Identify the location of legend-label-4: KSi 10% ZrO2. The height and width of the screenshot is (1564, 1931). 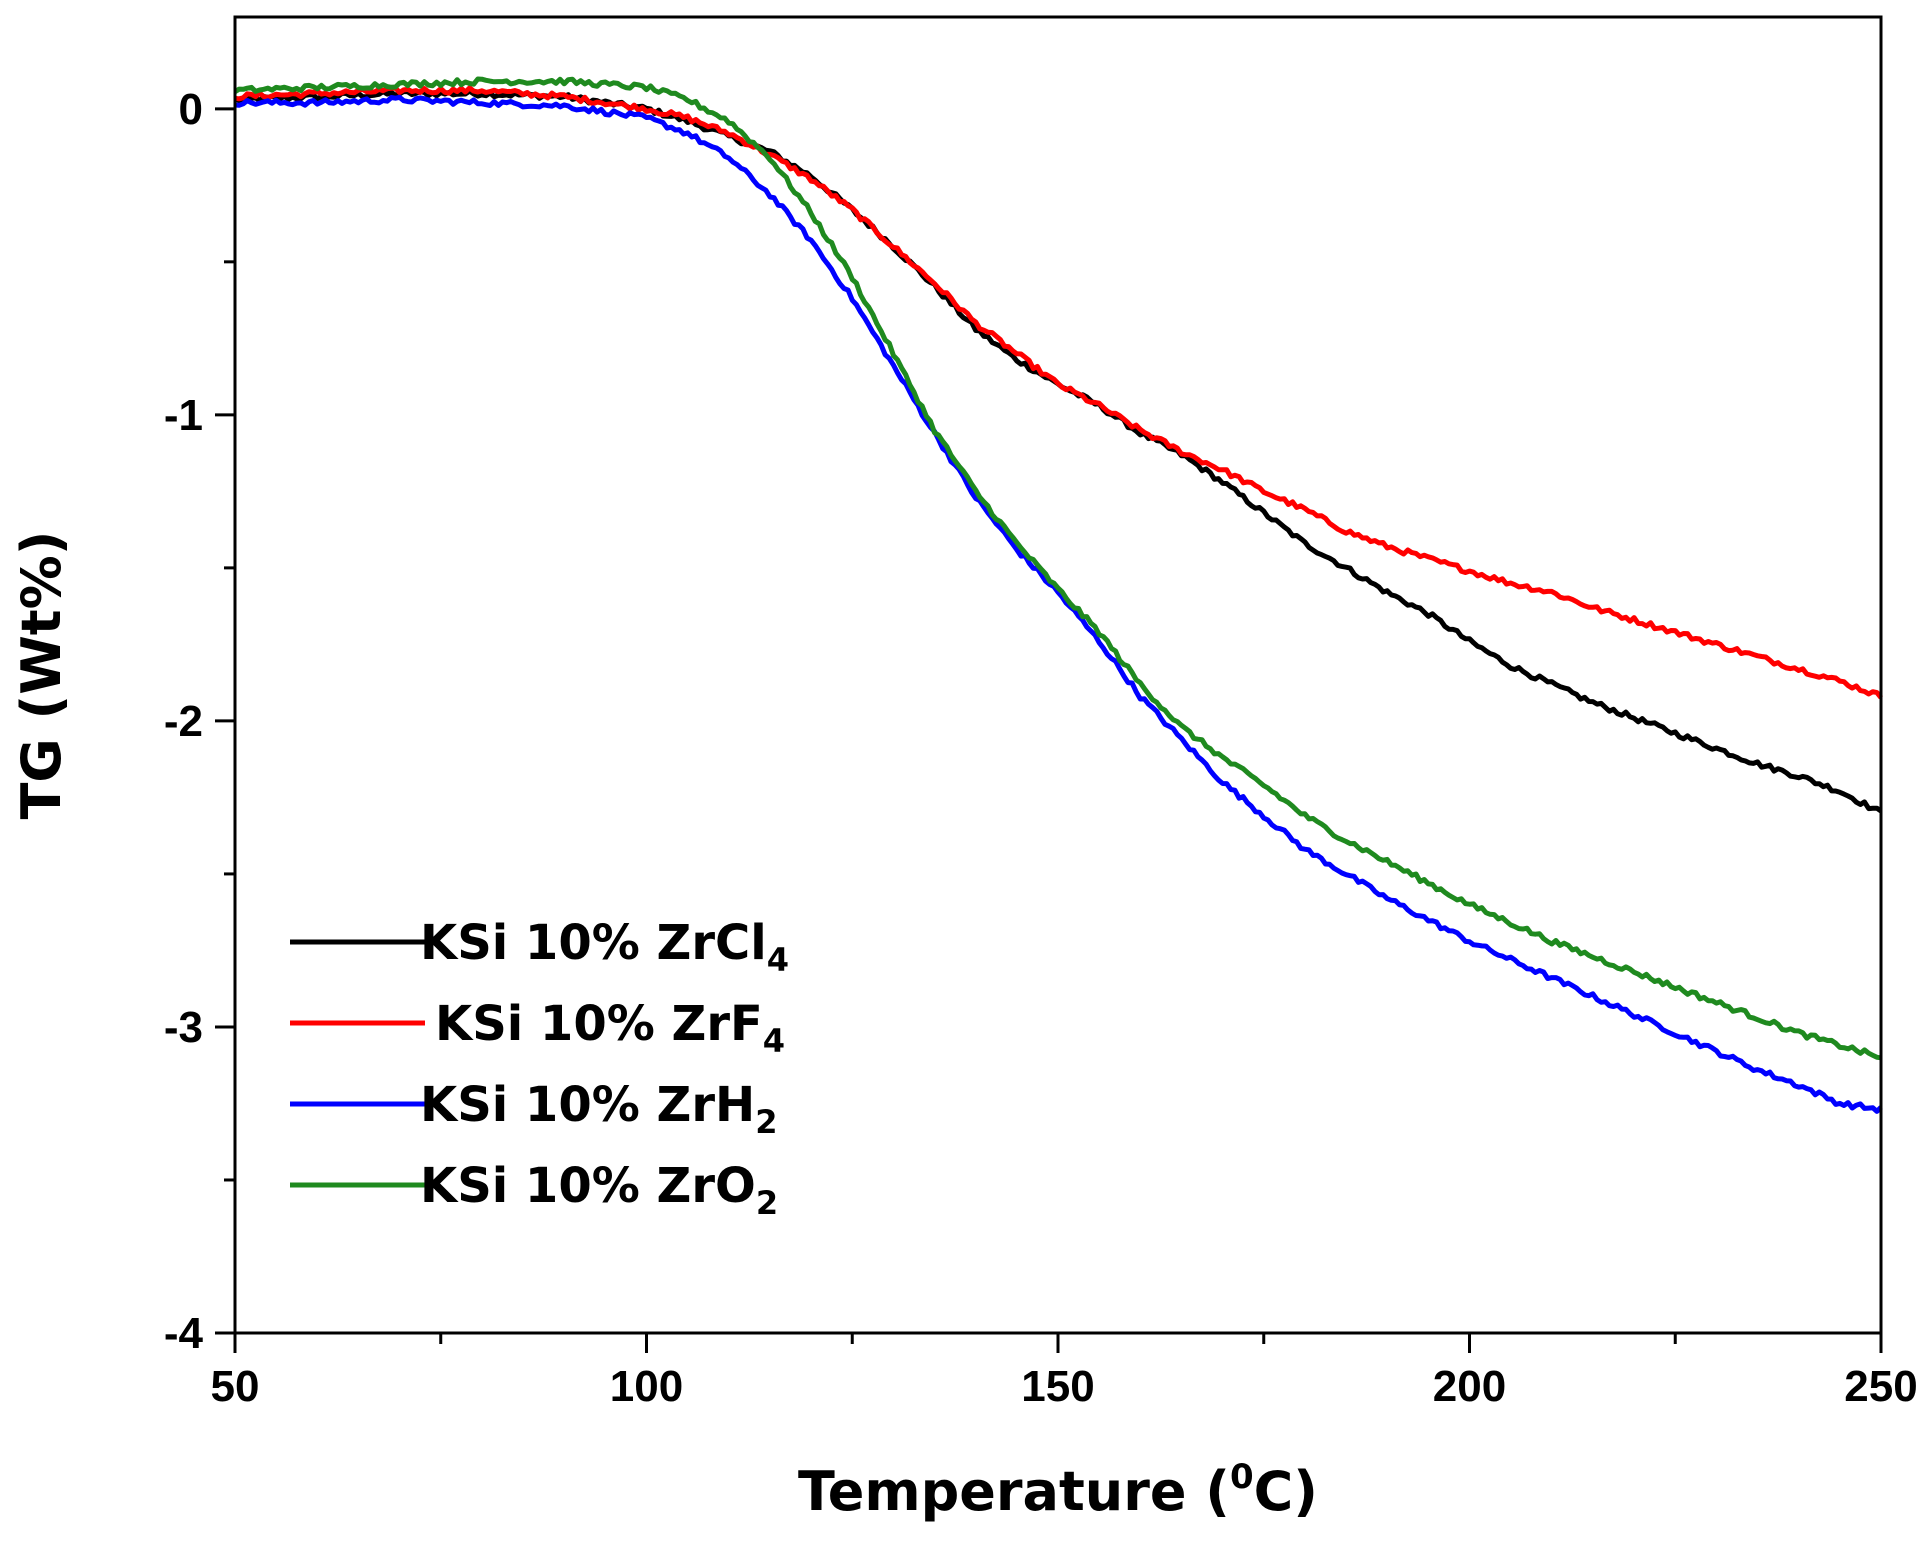
(599, 1190).